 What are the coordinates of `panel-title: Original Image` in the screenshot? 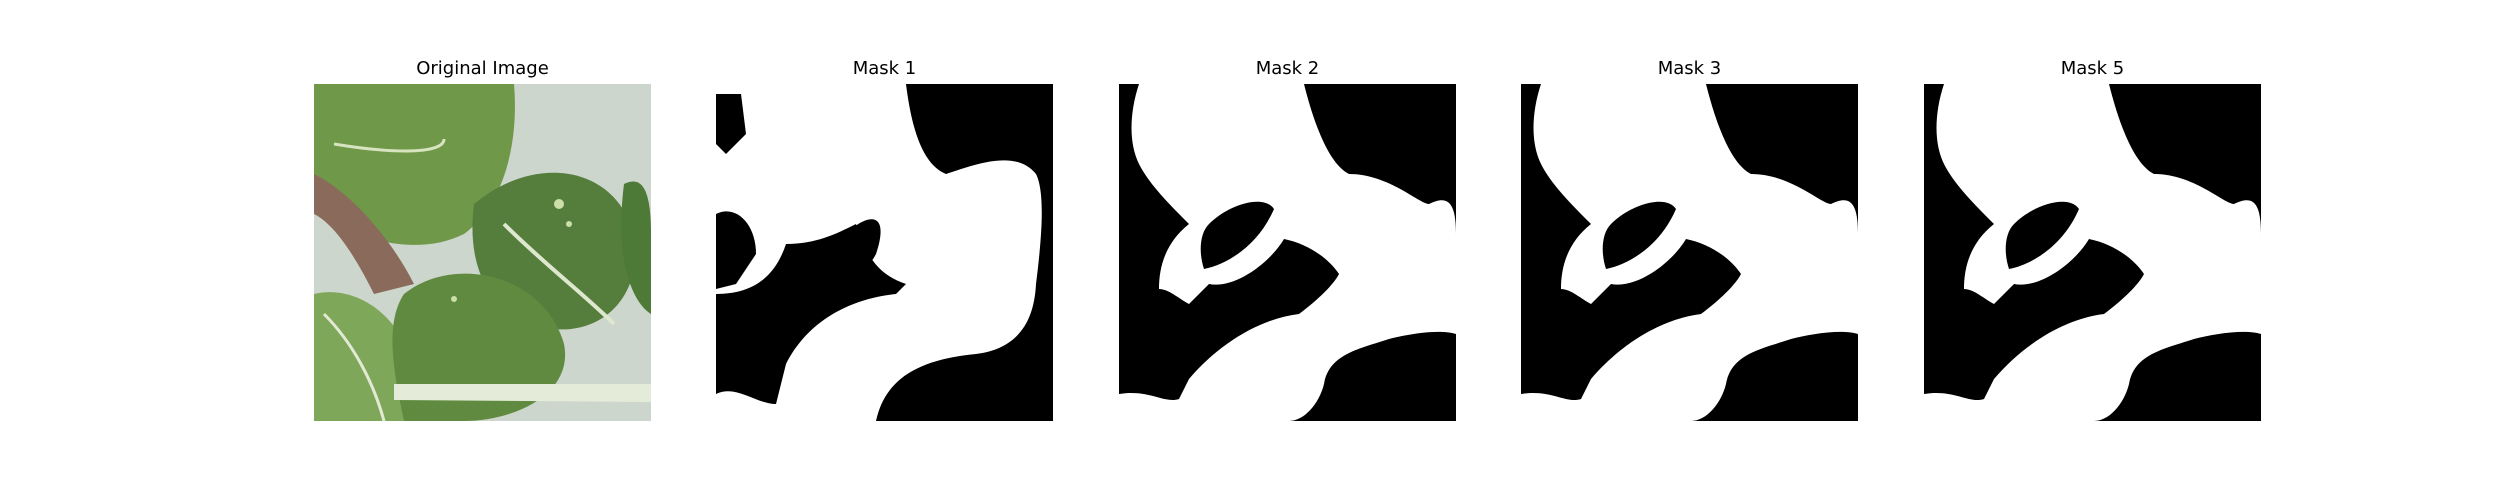 It's located at (482, 68).